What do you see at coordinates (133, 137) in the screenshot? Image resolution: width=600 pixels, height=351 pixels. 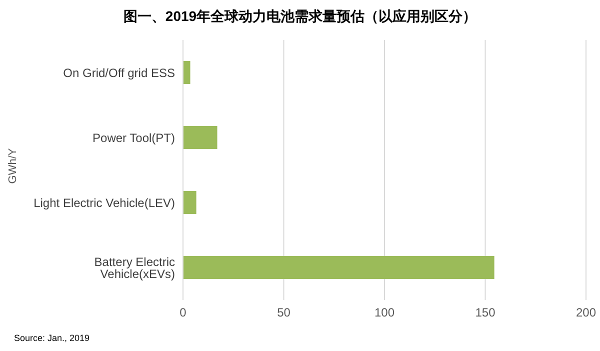 I see `y-tick-label: Power Tool(PT)` at bounding box center [133, 137].